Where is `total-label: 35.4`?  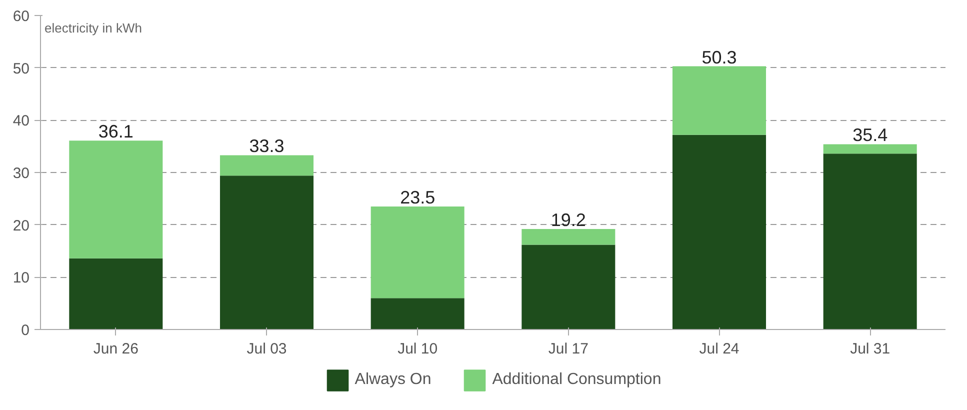 total-label: 35.4 is located at coordinates (870, 135).